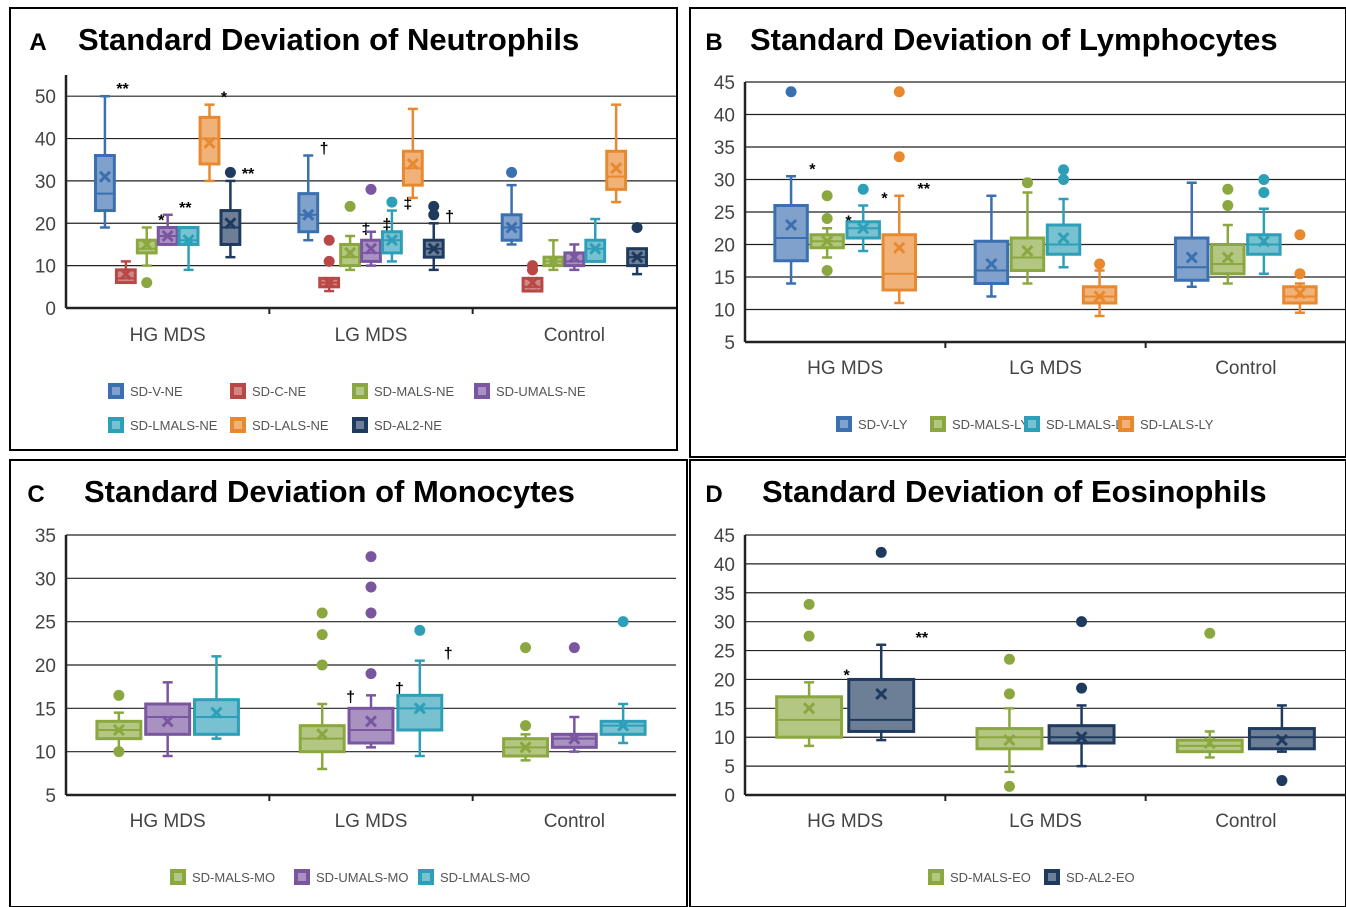 This screenshot has width=1346, height=907. What do you see at coordinates (233, 877) in the screenshot?
I see `legend-label: SD-MALS-MO` at bounding box center [233, 877].